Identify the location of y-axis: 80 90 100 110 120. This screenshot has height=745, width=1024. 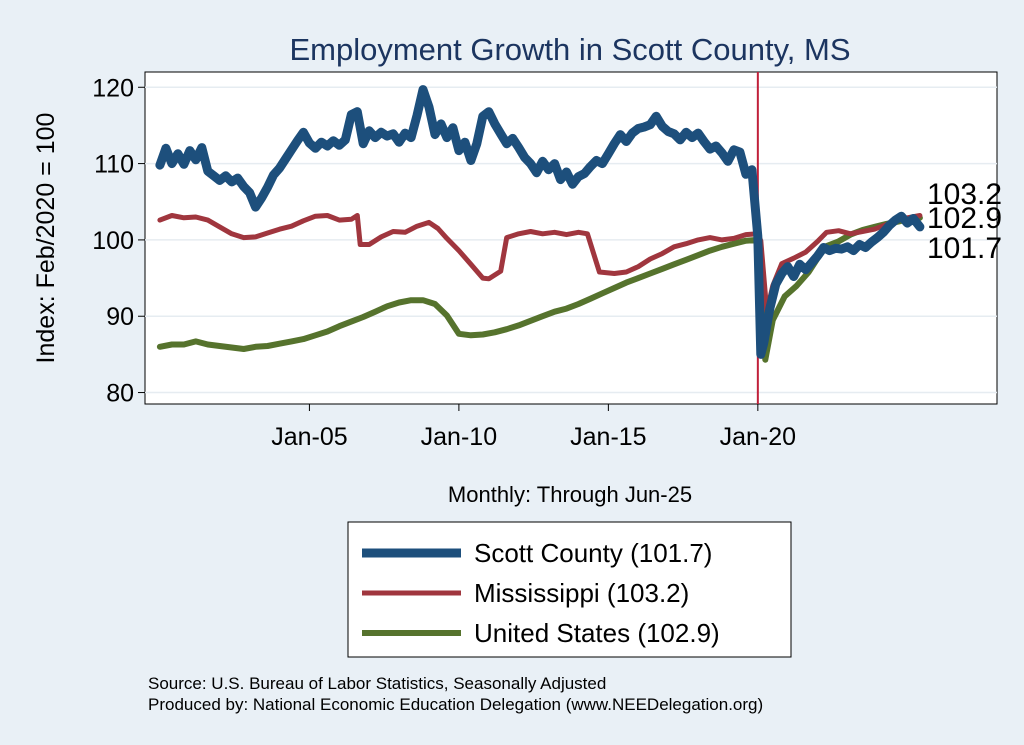
(118, 241).